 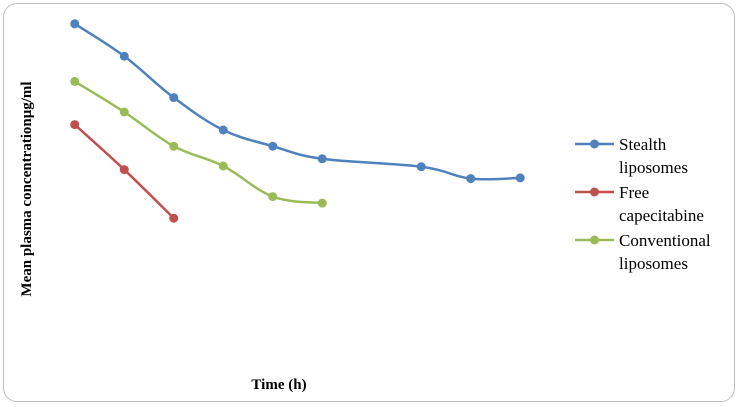 What do you see at coordinates (653, 263) in the screenshot?
I see `legend-label-2-1: liposomes` at bounding box center [653, 263].